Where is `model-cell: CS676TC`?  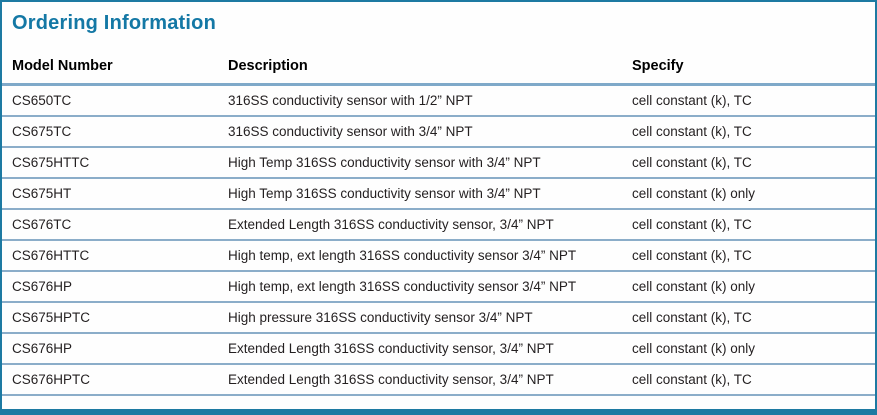 model-cell: CS676TC is located at coordinates (115, 225).